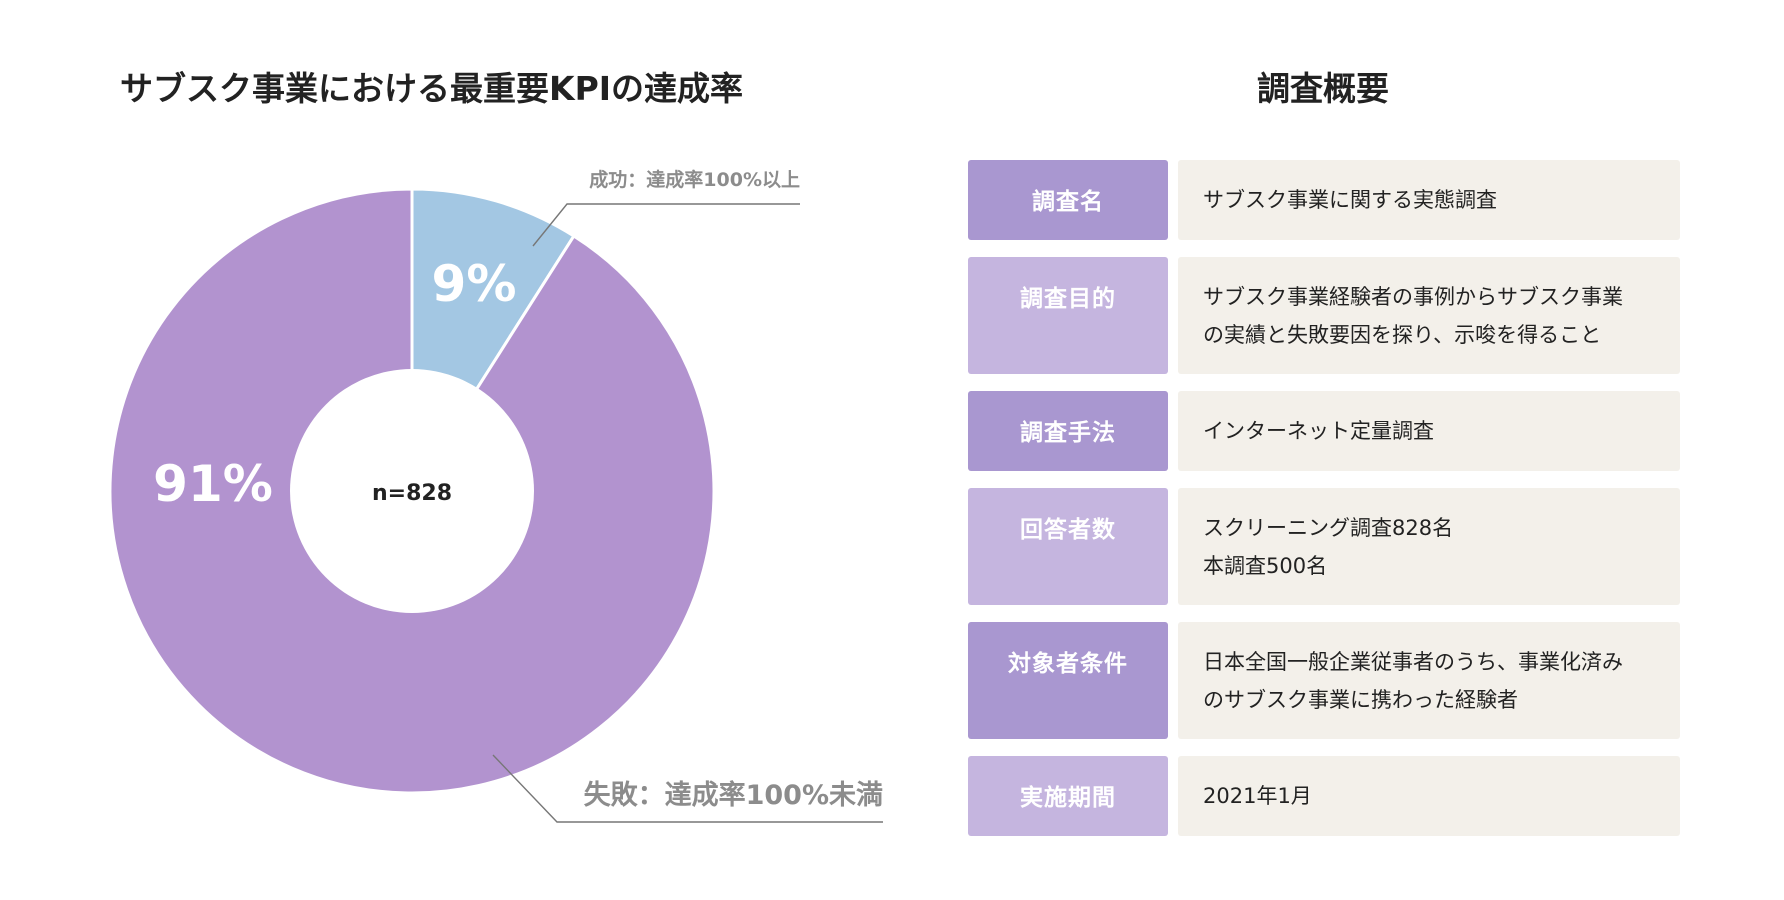 The height and width of the screenshot is (900, 1784). I want to click on summary-row-period: 実施期間 2021年1月, so click(1324, 796).